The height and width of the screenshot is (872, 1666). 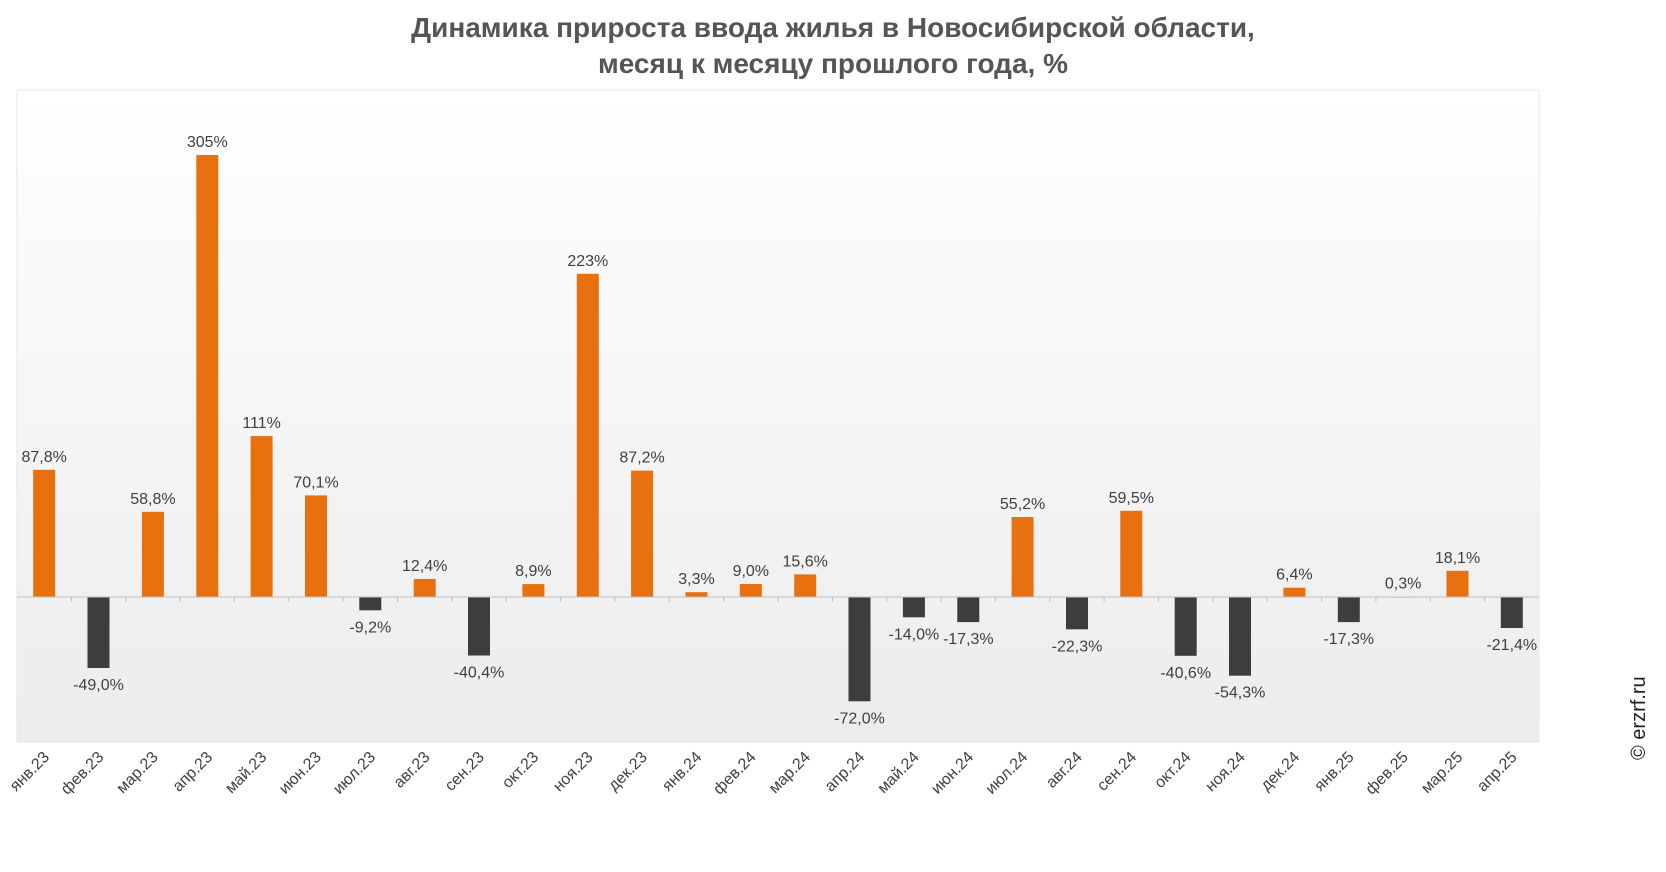 What do you see at coordinates (300, 773) in the screenshot?
I see `x-axis-label: июн.23` at bounding box center [300, 773].